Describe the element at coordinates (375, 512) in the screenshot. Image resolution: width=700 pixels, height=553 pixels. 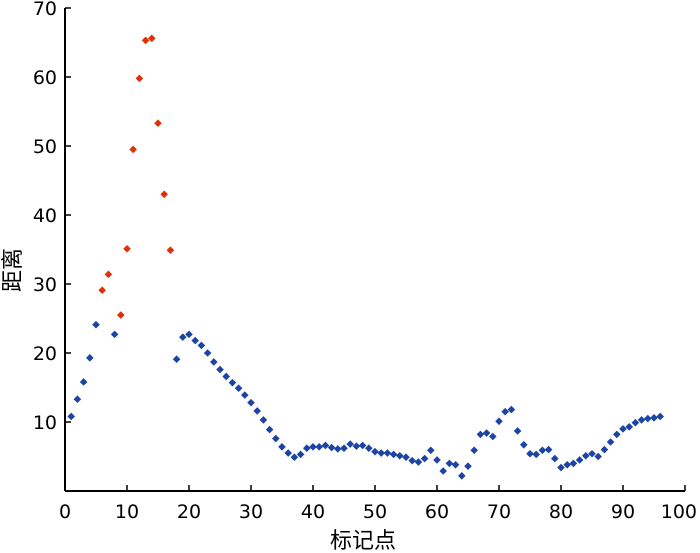
I see `x-tick-label: 50` at that location.